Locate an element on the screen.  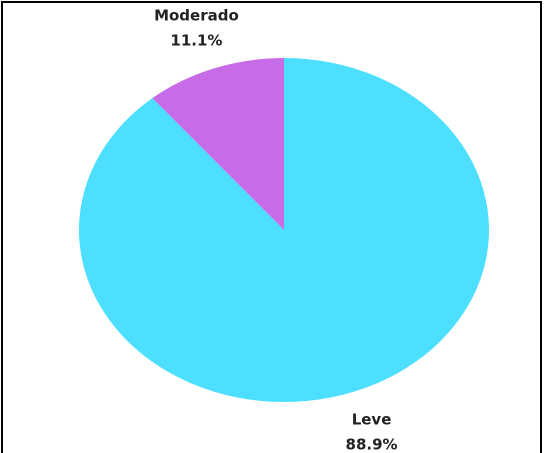
slice-value-label: 88.9% is located at coordinates (372, 444).